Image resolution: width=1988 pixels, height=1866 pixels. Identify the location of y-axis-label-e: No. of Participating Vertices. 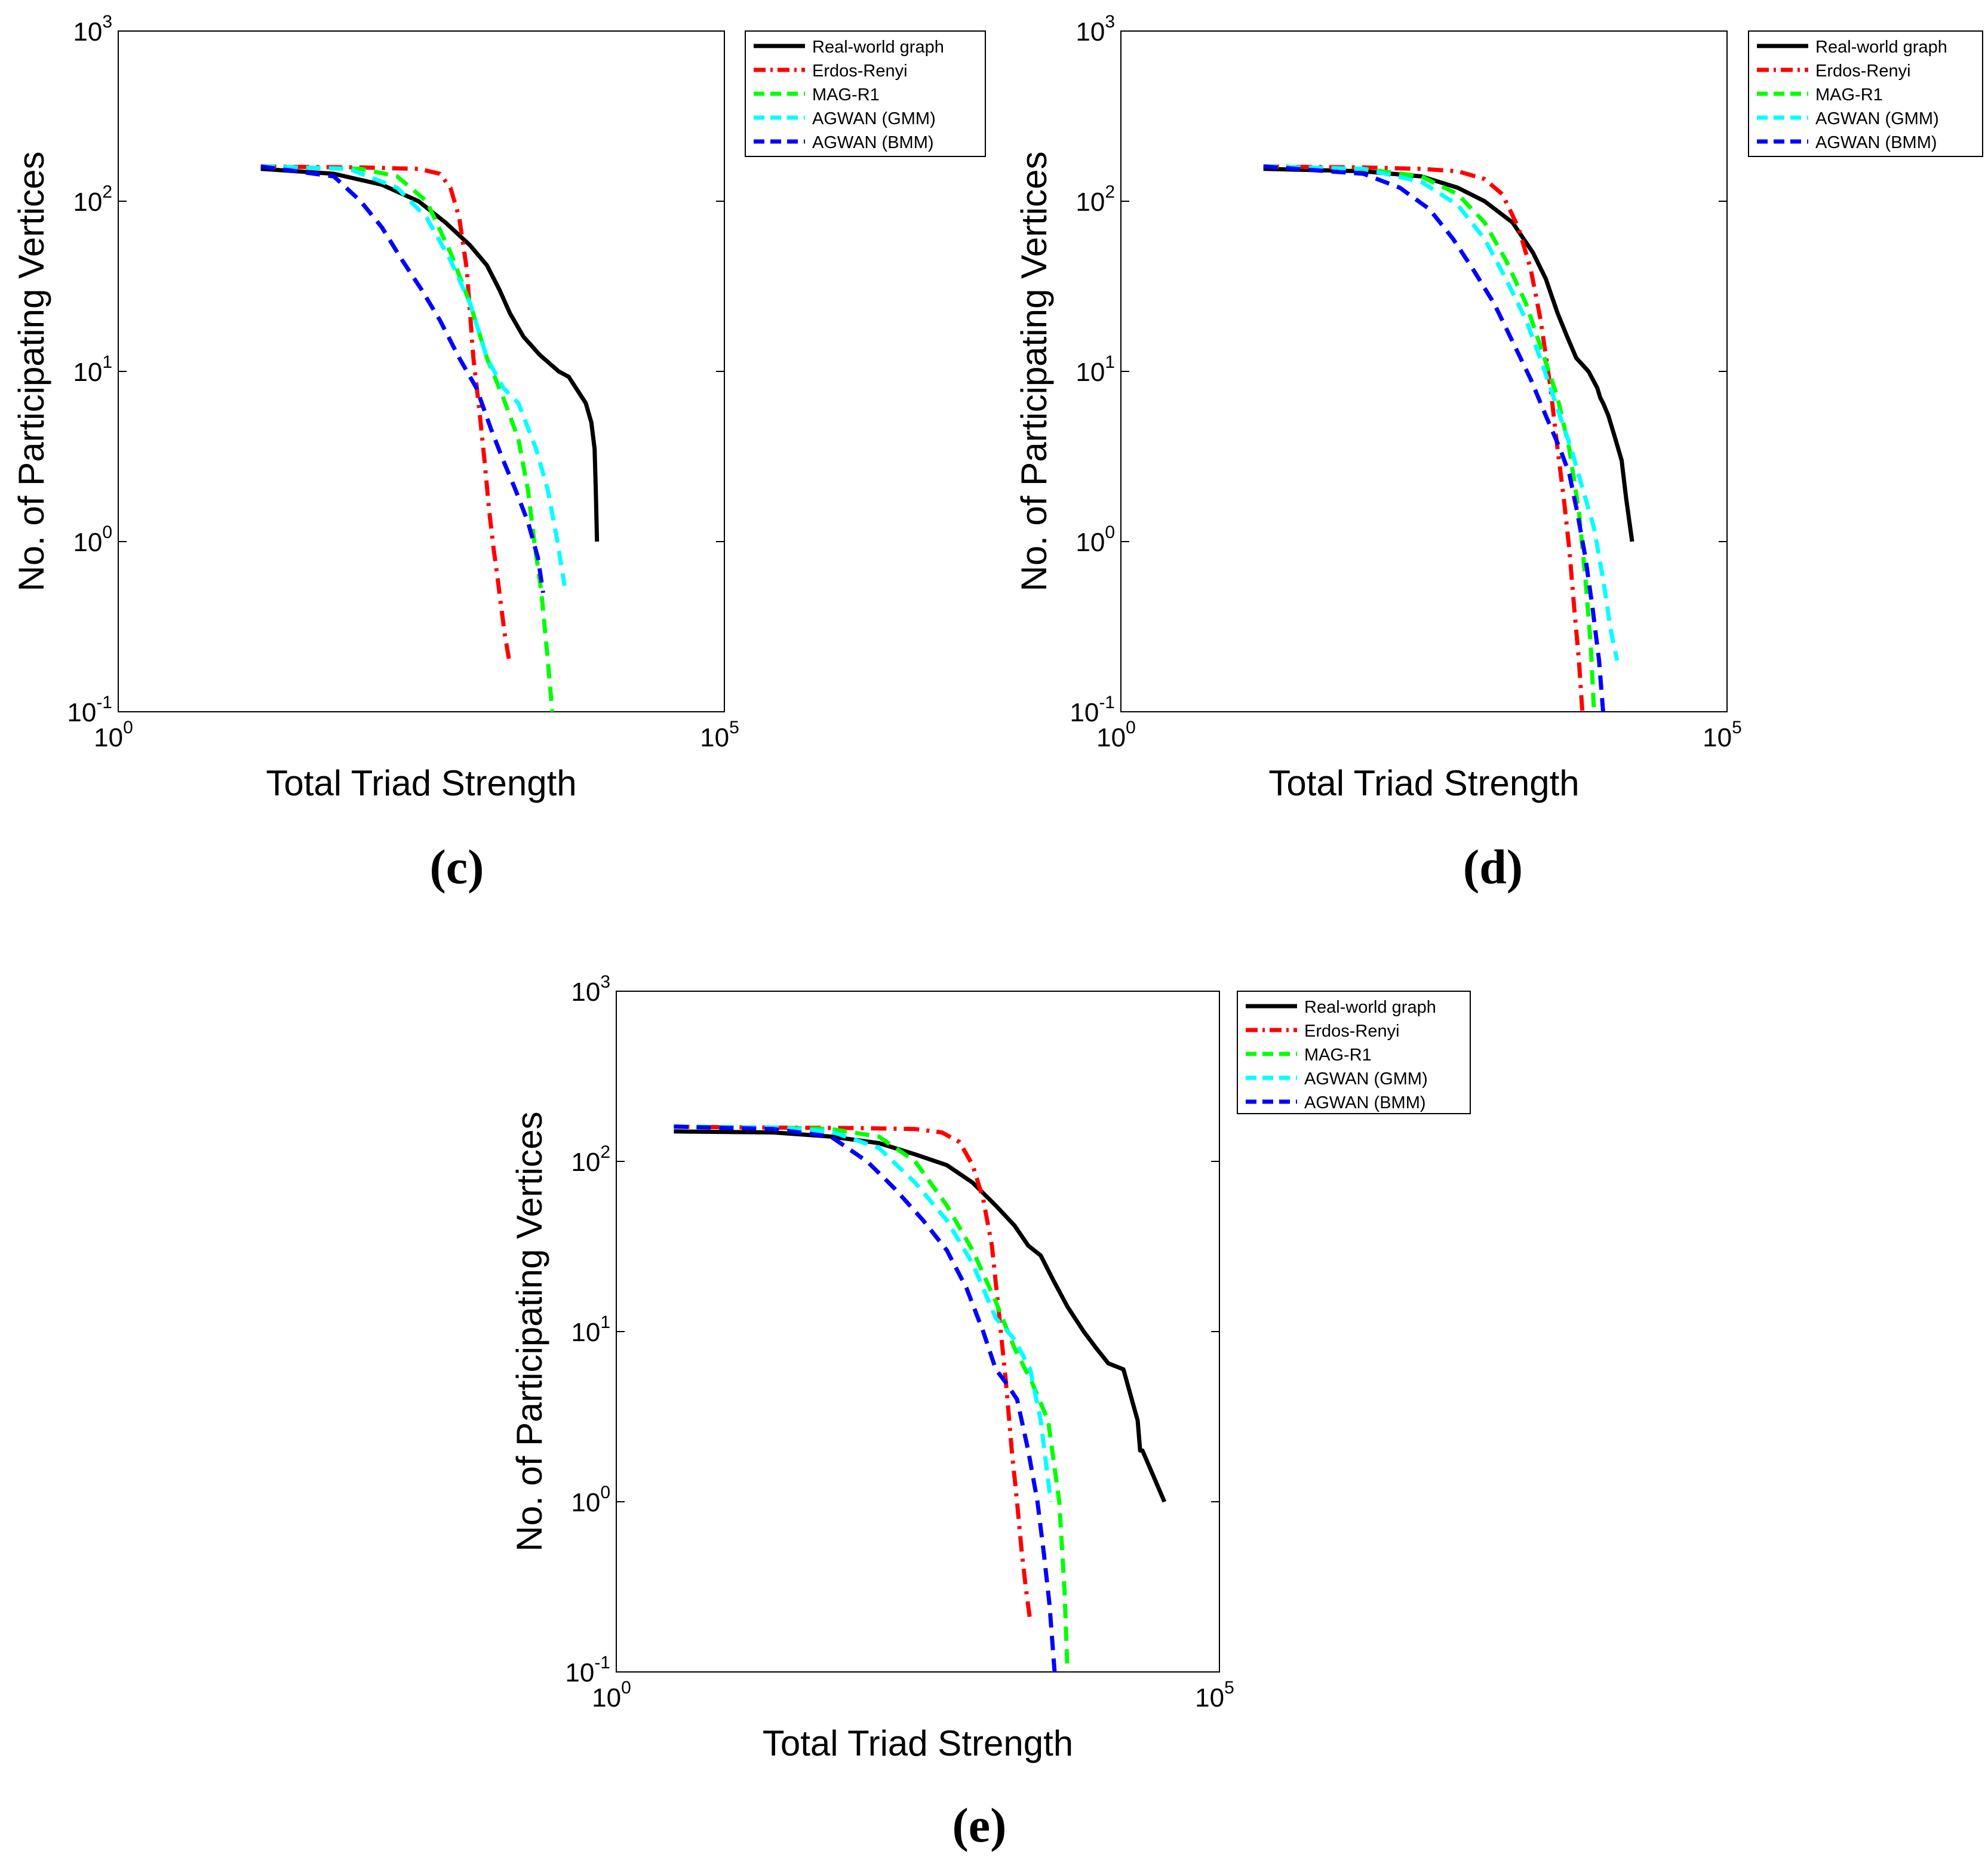
(529, 1331).